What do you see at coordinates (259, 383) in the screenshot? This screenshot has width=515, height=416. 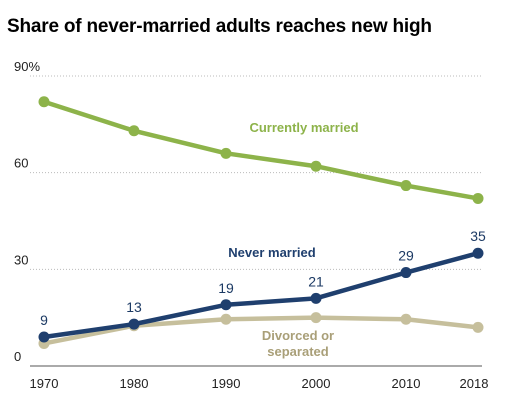 I see `x-axis-ticks: 1970 1980 1990 2000 2010 2018` at bounding box center [259, 383].